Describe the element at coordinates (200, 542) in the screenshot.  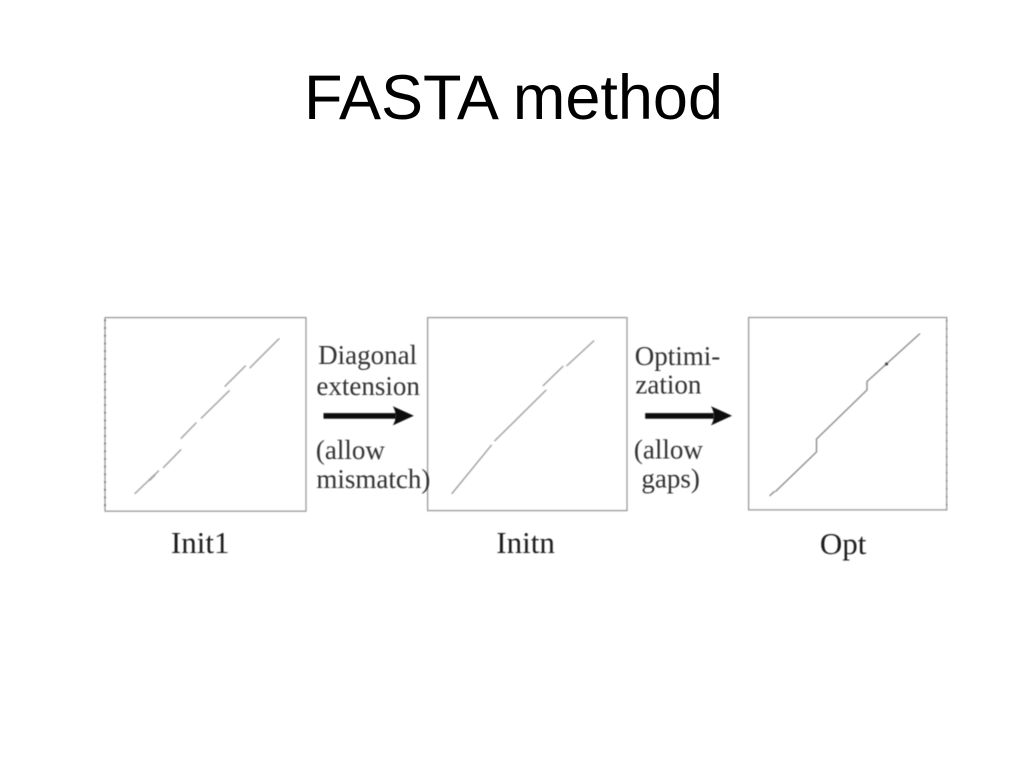
I see `svg-text: Init1` at that location.